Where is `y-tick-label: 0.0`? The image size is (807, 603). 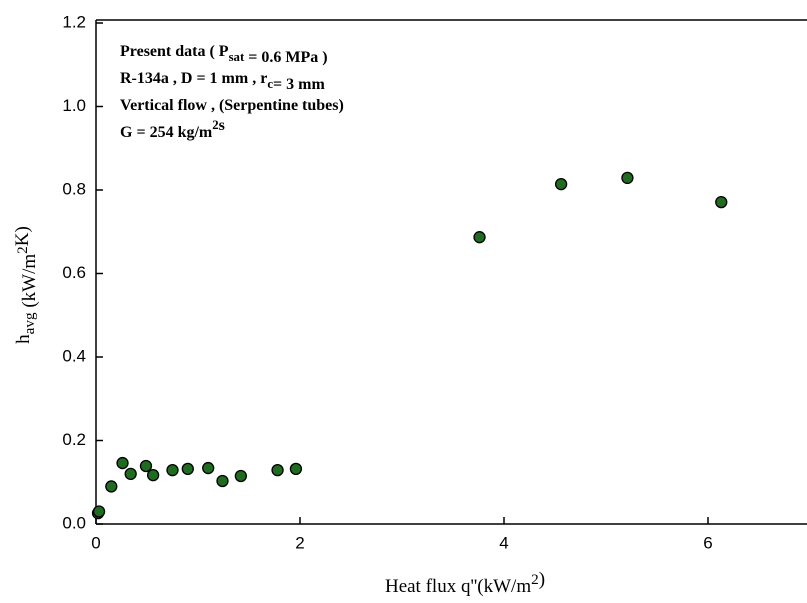
y-tick-label: 0.0 is located at coordinates (74, 522).